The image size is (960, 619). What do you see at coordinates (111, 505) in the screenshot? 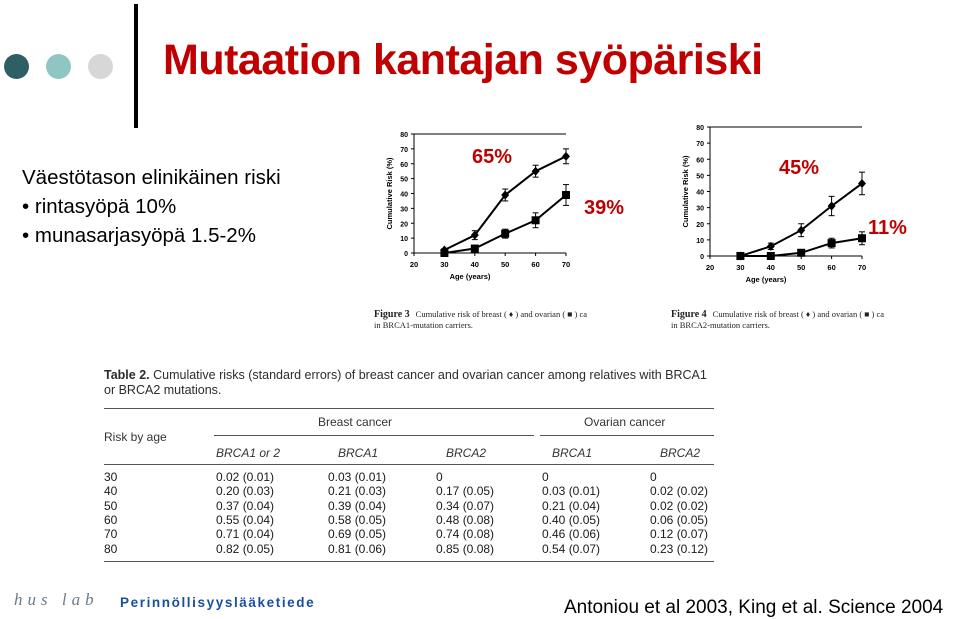
I see `table-row-age: 50` at bounding box center [111, 505].